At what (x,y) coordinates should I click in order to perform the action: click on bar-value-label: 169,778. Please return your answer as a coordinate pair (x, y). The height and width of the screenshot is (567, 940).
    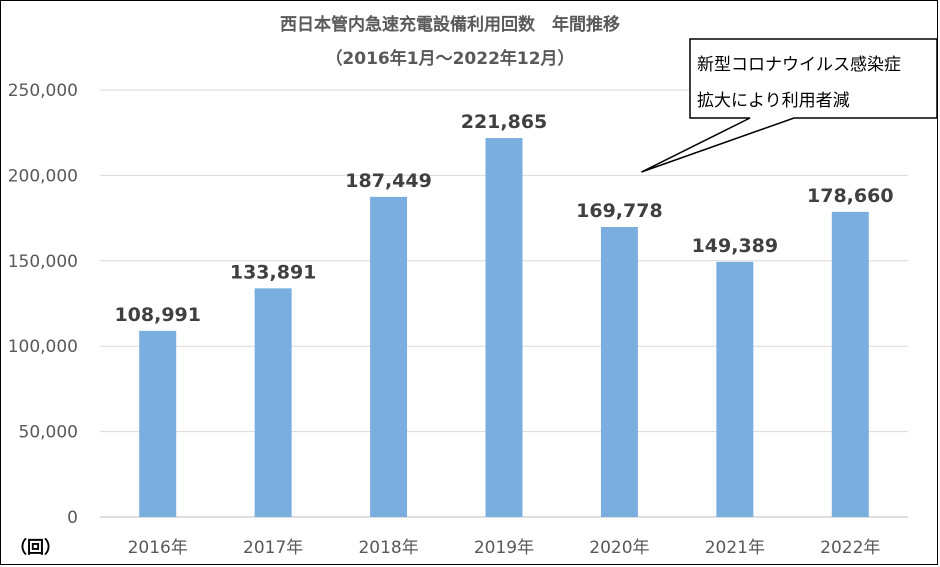
    Looking at the image, I should click on (619, 211).